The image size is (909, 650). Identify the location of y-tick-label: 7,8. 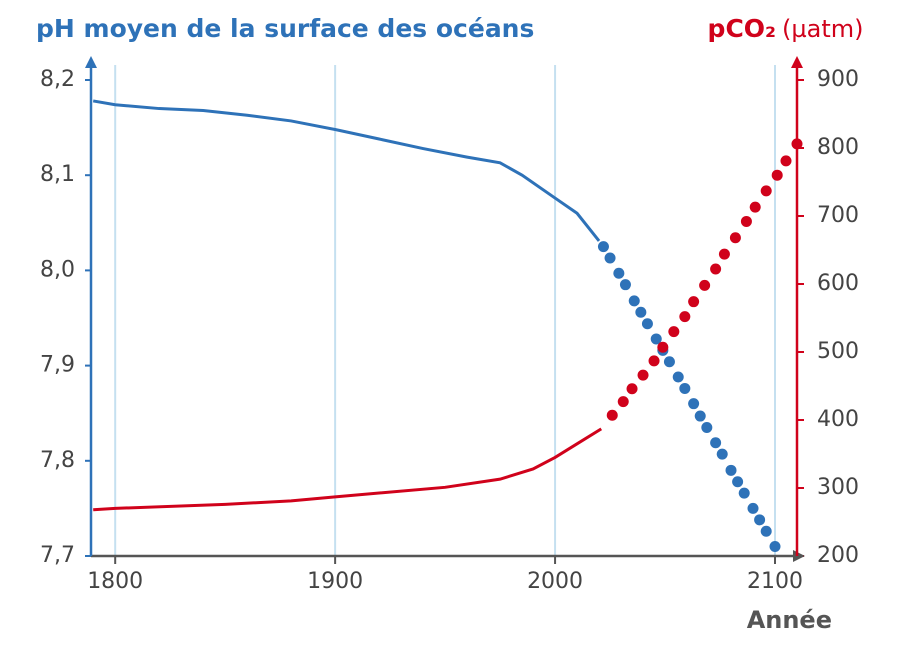
(57, 460).